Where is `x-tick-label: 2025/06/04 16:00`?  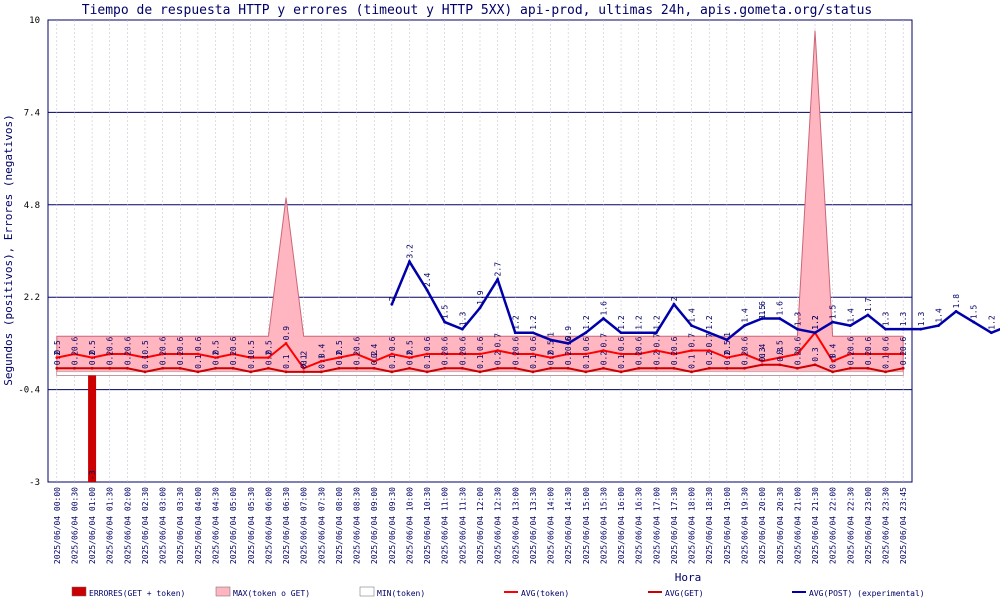
x-tick-label: 2025/06/04 16:00 is located at coordinates (621, 525).